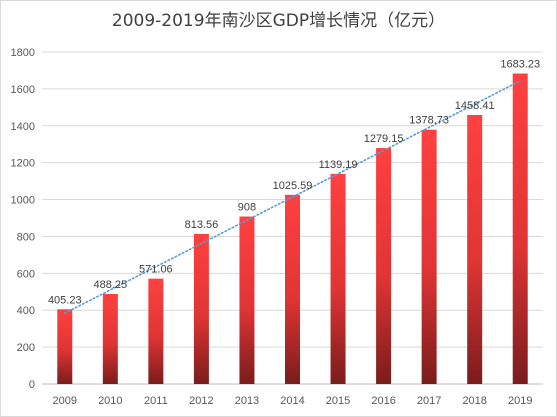  I want to click on y-tick-label: 600, so click(26, 274).